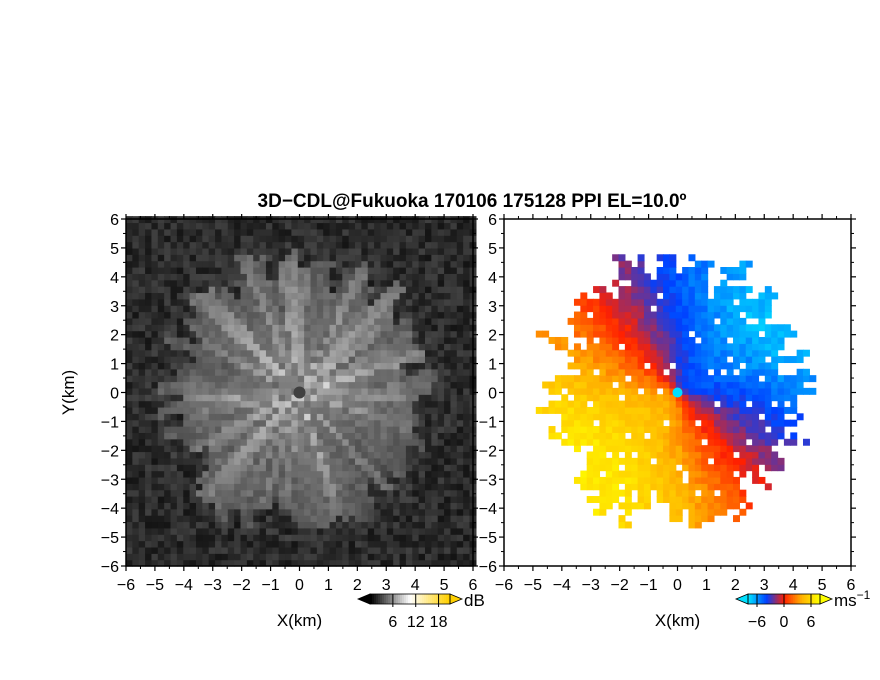 The width and height of the screenshot is (880, 680). Describe the element at coordinates (492, 336) in the screenshot. I see `y-tick-label: 2` at that location.